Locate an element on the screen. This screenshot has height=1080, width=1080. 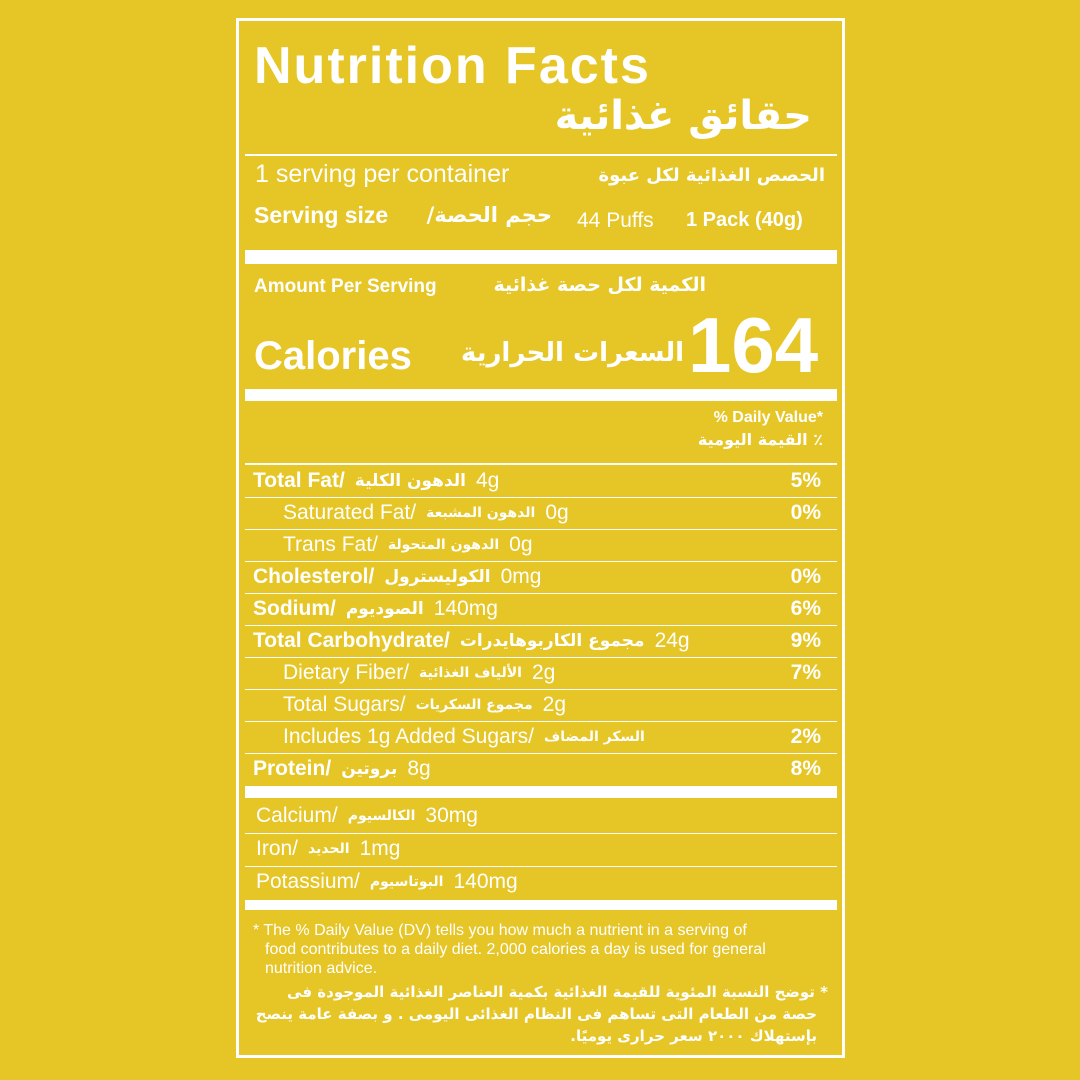
nutrient-name-ar: مجموع السكريات is located at coordinates (474, 705).